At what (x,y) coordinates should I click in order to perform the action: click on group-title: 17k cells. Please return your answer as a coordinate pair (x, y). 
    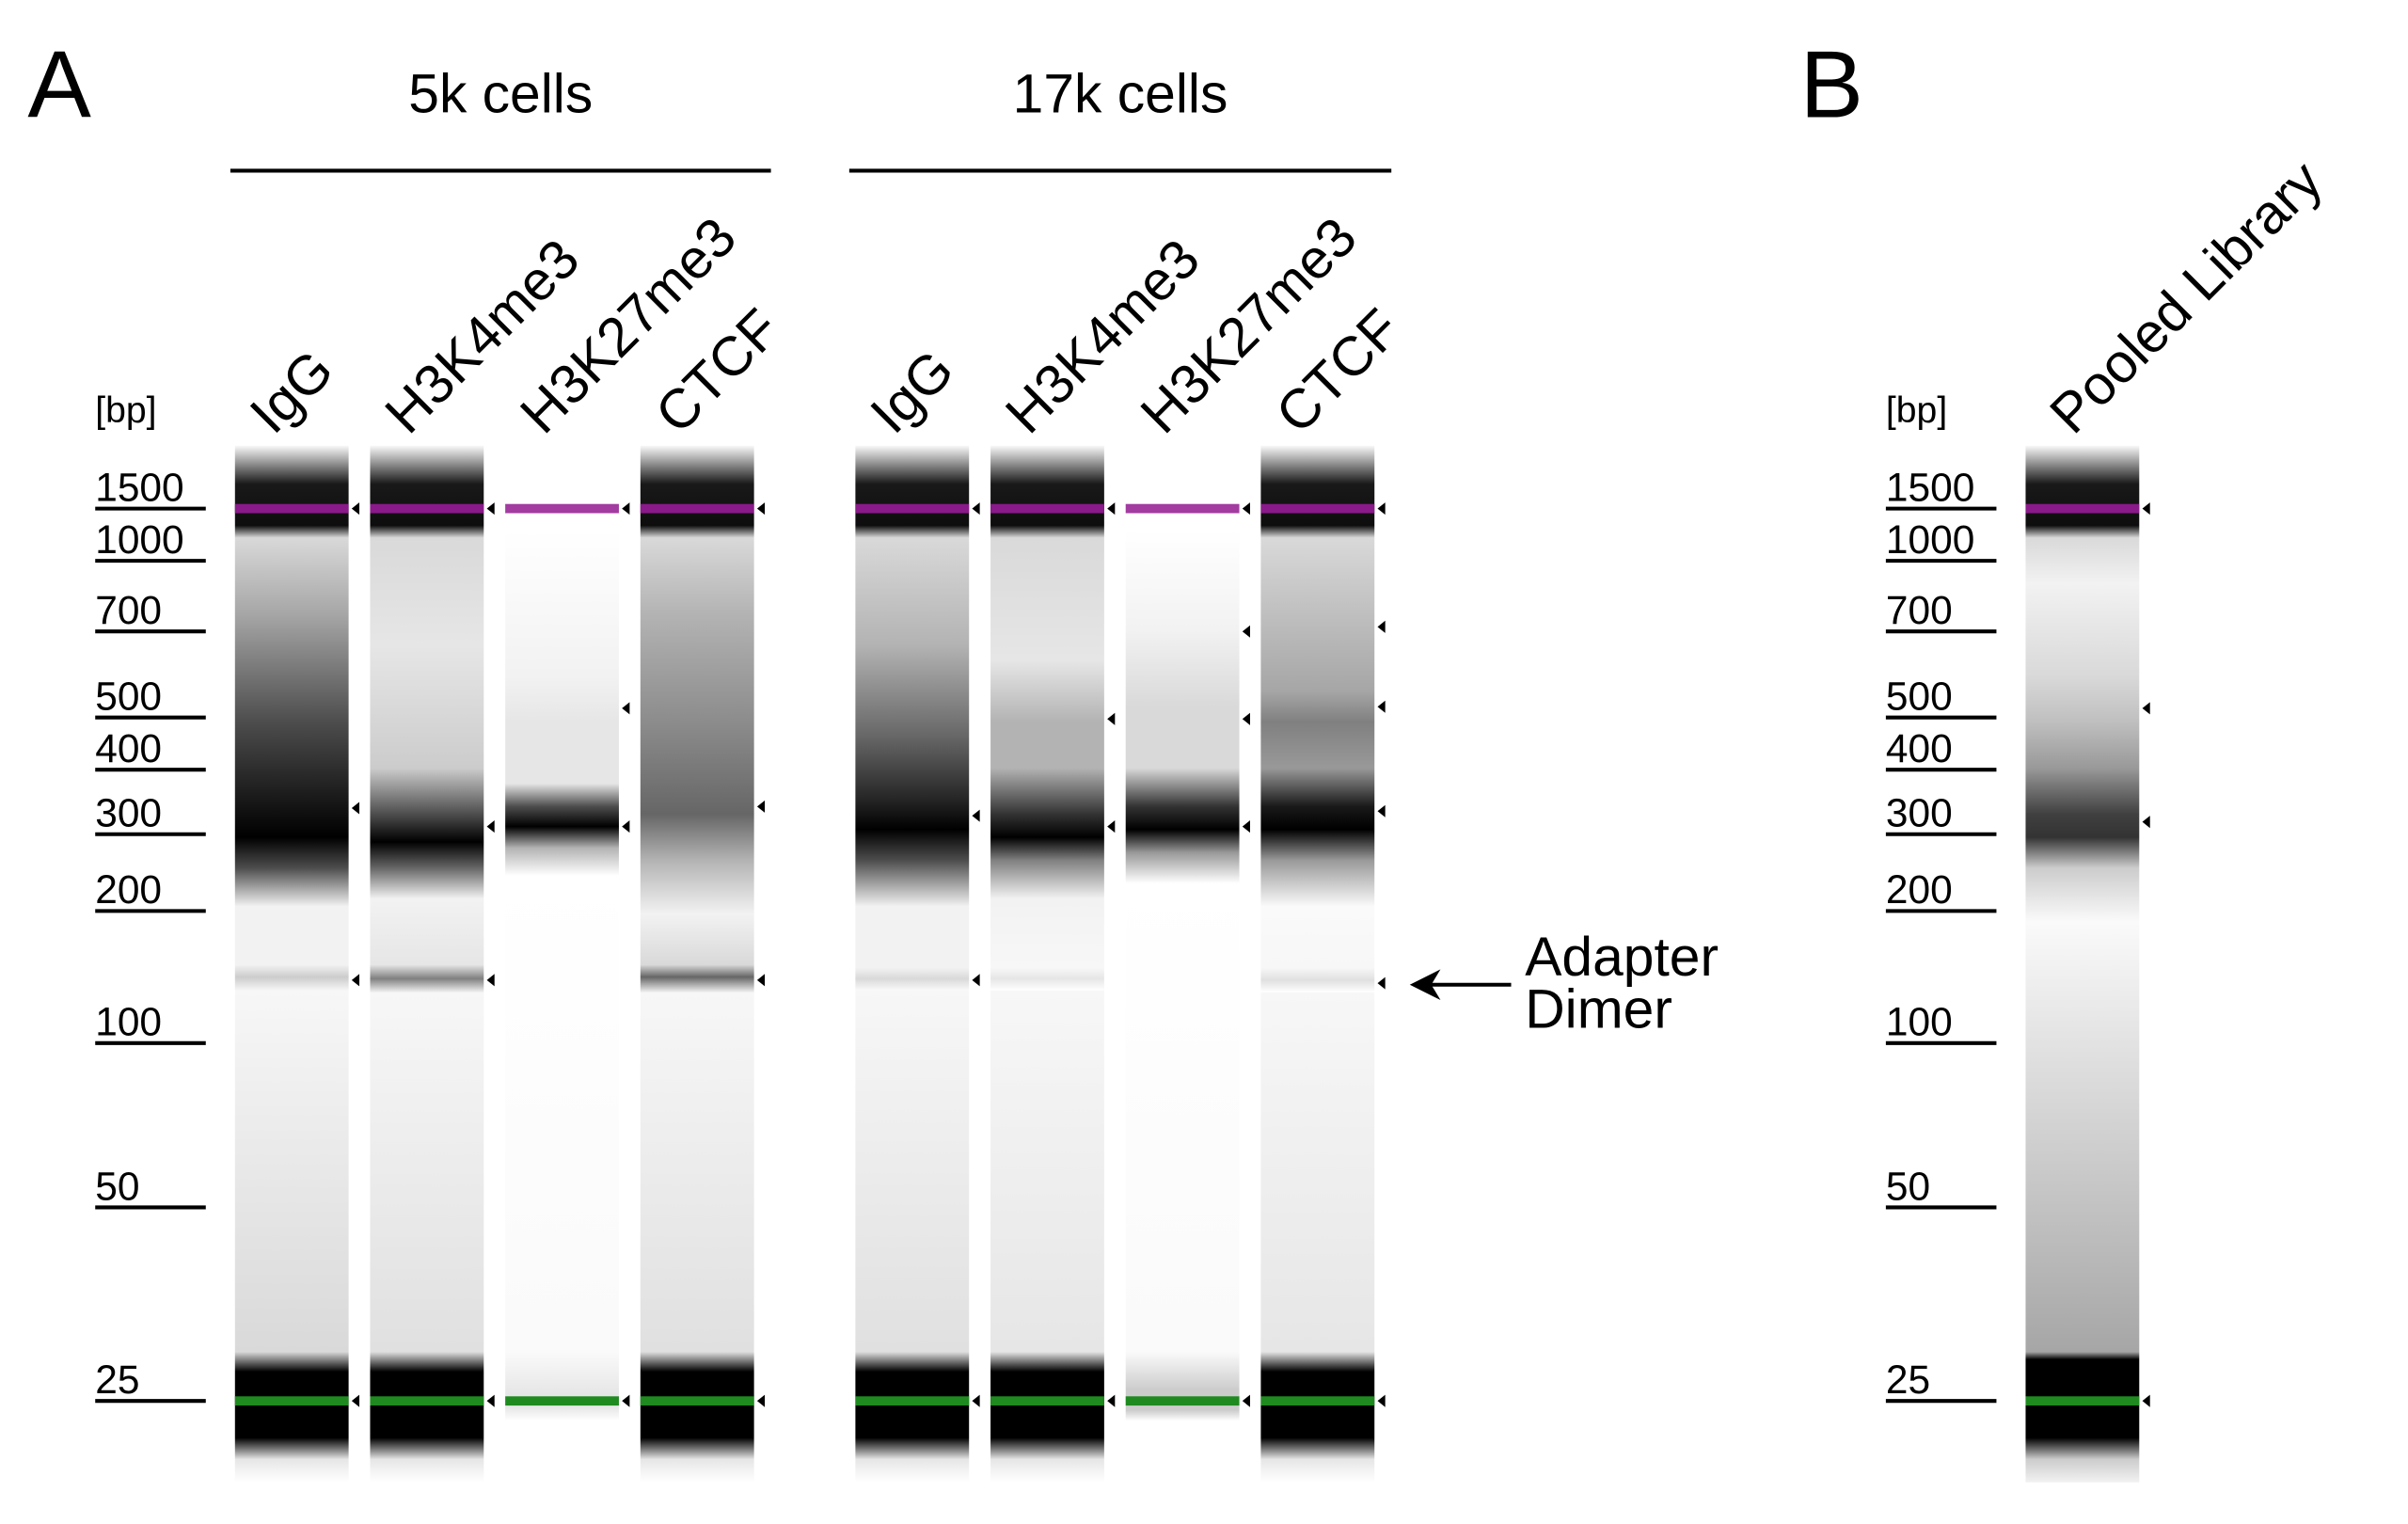
    Looking at the image, I should click on (1121, 94).